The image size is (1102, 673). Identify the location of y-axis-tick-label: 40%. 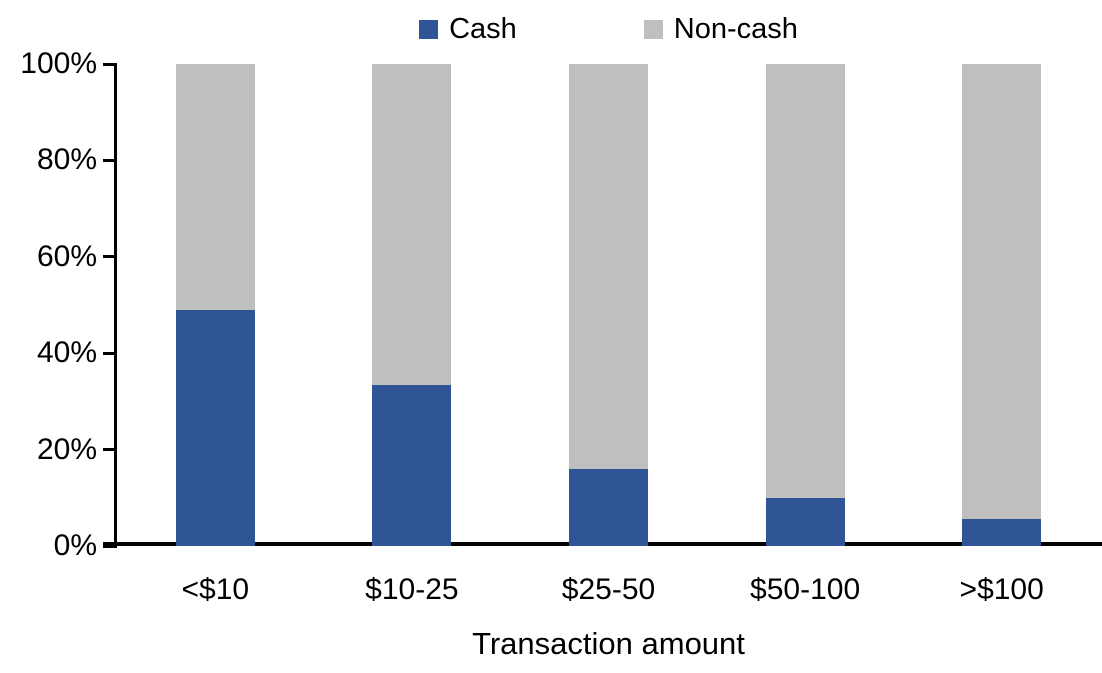
(66, 353).